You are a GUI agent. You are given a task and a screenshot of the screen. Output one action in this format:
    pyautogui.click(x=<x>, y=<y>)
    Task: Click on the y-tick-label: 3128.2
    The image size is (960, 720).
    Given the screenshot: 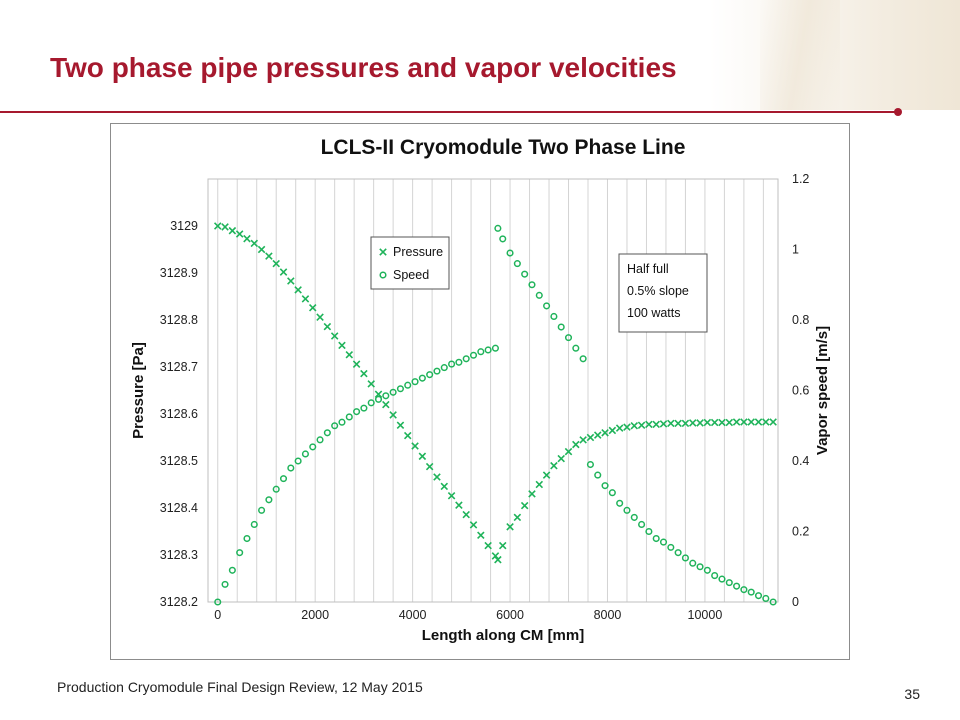 What is the action you would take?
    pyautogui.click(x=179, y=602)
    